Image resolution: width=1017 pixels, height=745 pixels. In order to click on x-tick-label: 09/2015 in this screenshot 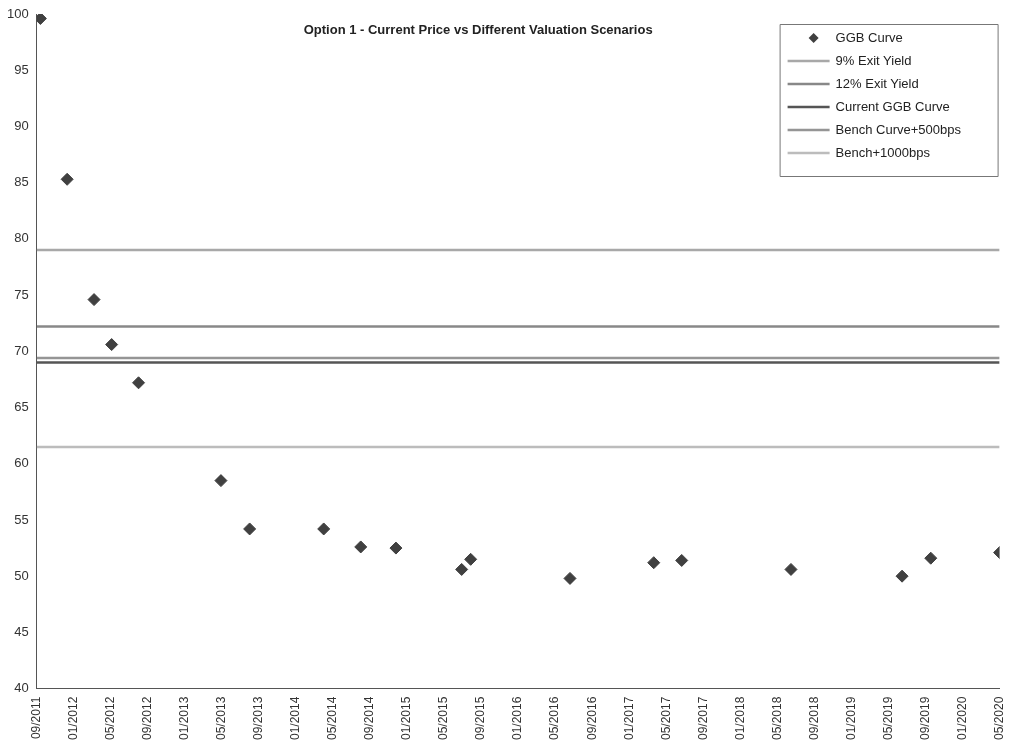, I will do `click(480, 718)`.